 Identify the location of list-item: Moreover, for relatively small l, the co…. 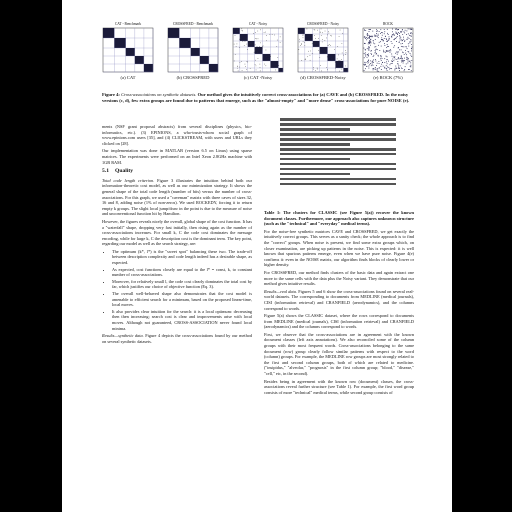
(182, 284).